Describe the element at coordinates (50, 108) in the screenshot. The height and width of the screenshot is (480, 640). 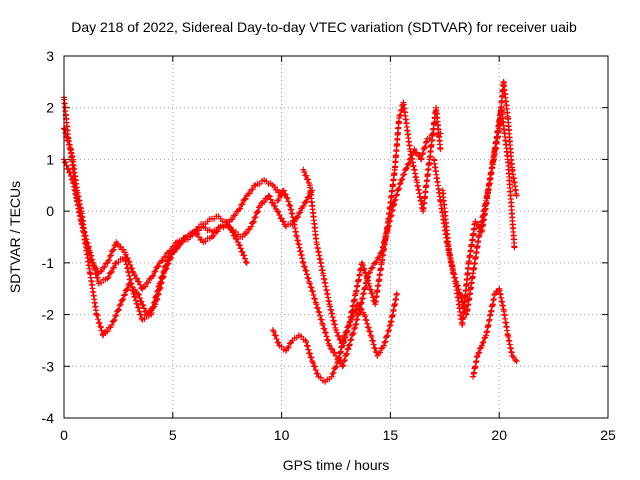
I see `y-tick-label: 2` at that location.